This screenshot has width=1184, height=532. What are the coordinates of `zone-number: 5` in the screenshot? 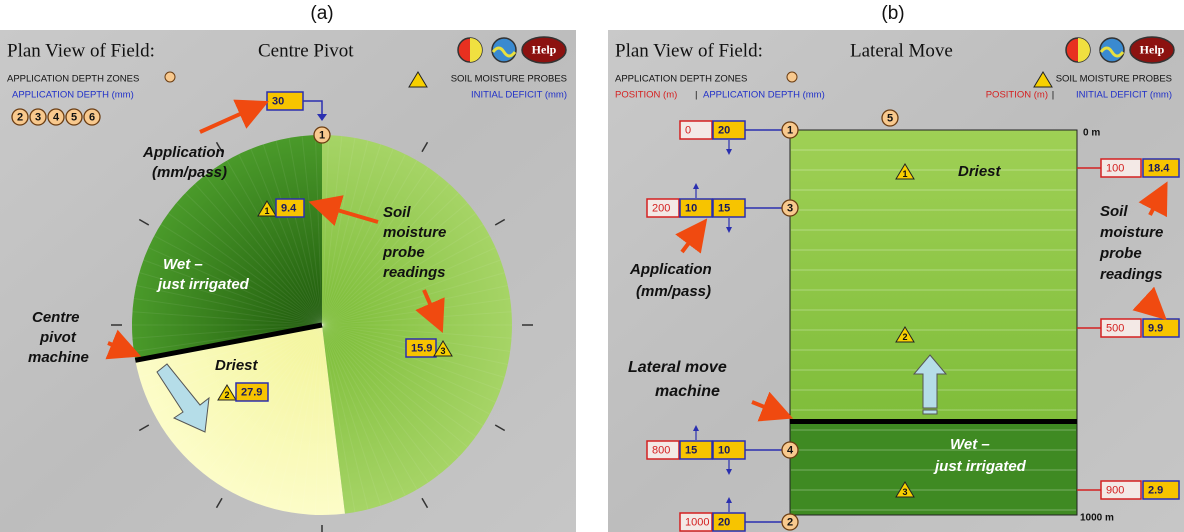 It's located at (890, 118).